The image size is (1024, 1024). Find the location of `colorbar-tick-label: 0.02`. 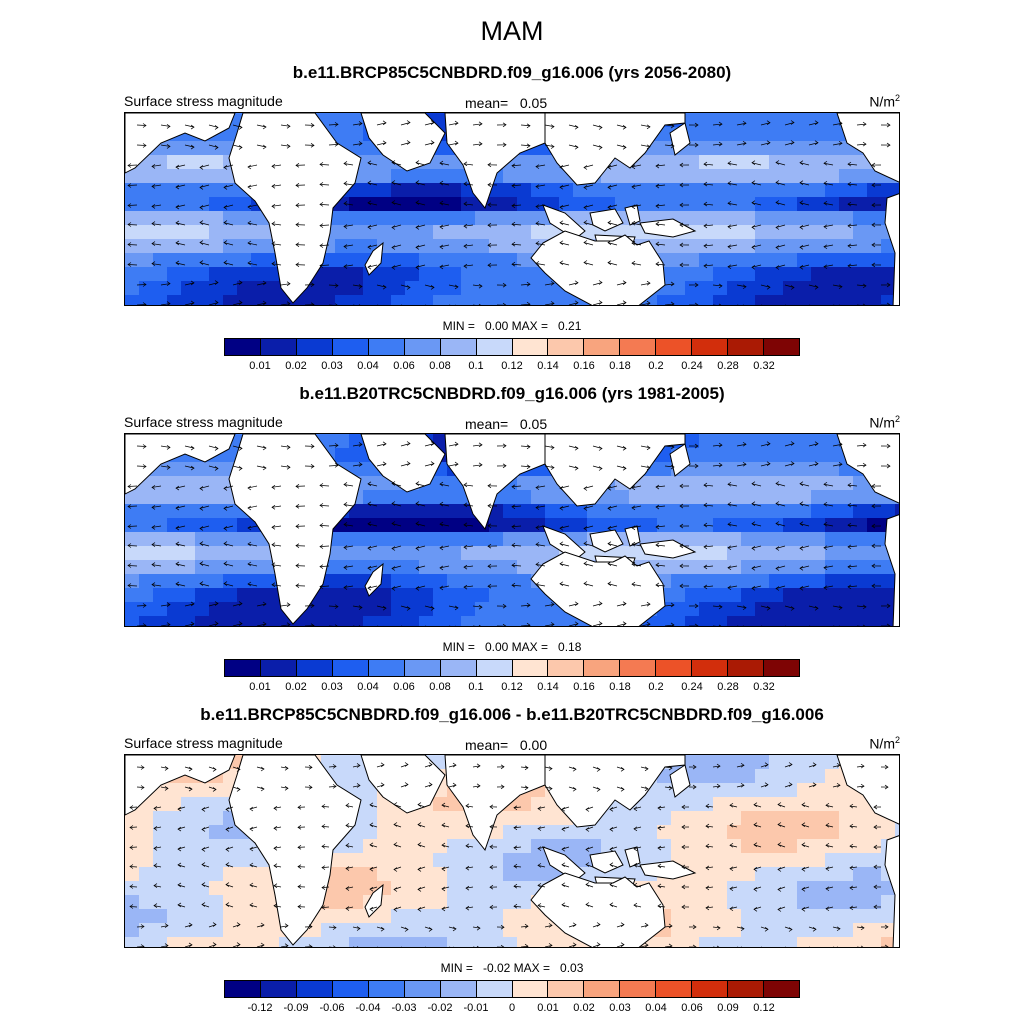

colorbar-tick-label: 0.02 is located at coordinates (296, 687).